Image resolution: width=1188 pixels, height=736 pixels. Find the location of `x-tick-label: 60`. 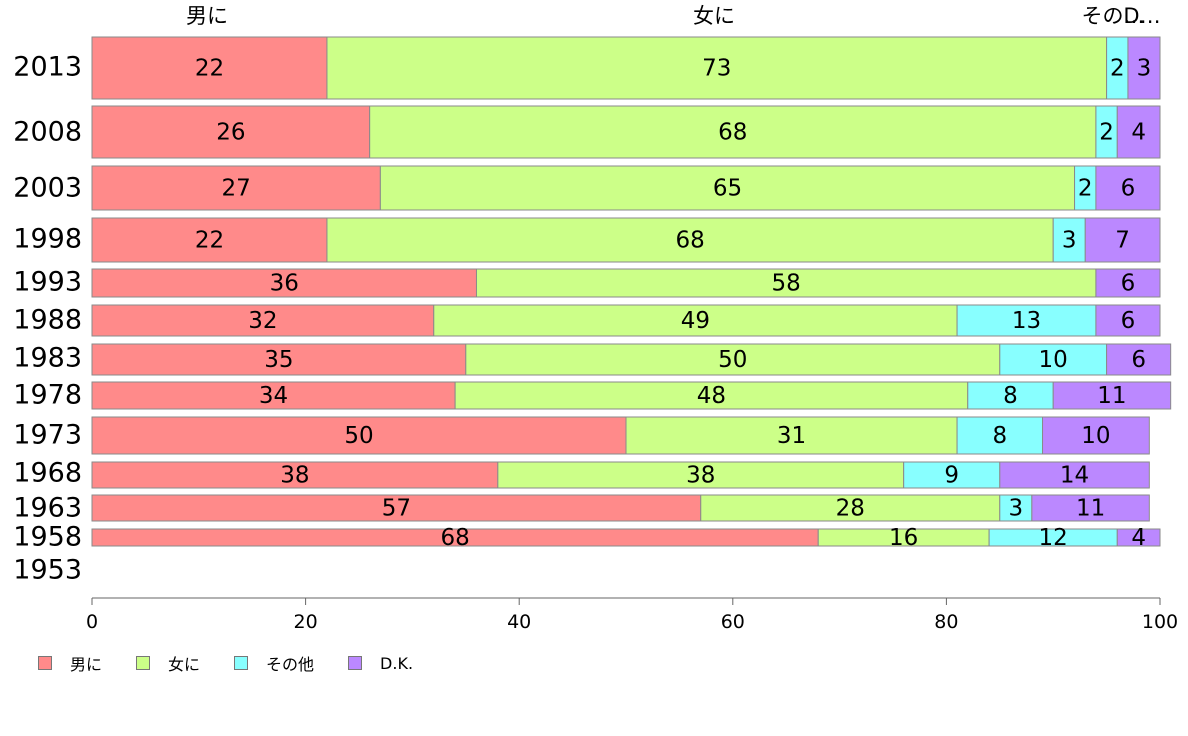

x-tick-label: 60 is located at coordinates (733, 622).